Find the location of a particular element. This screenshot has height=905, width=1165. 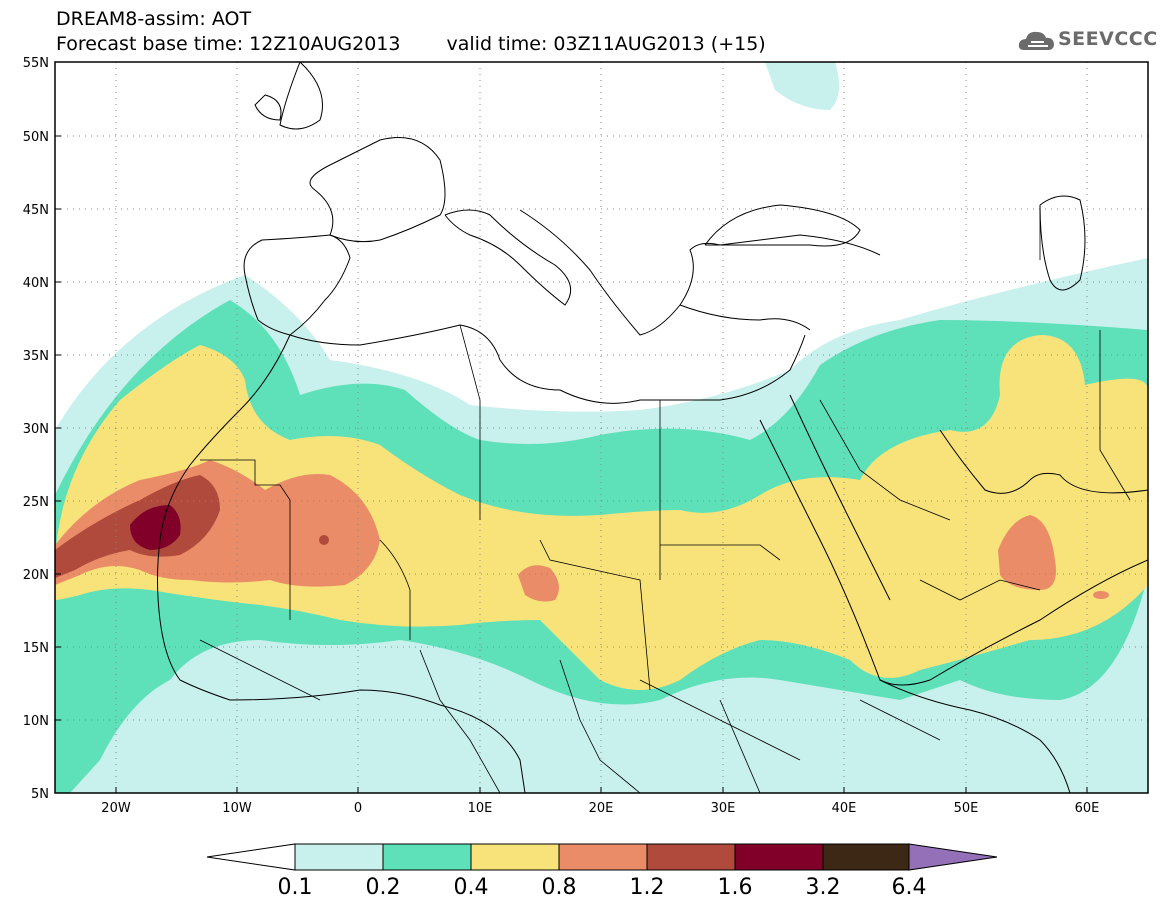

valid-time: valid time: 03Z11AUG2013 (+15) is located at coordinates (606, 44).